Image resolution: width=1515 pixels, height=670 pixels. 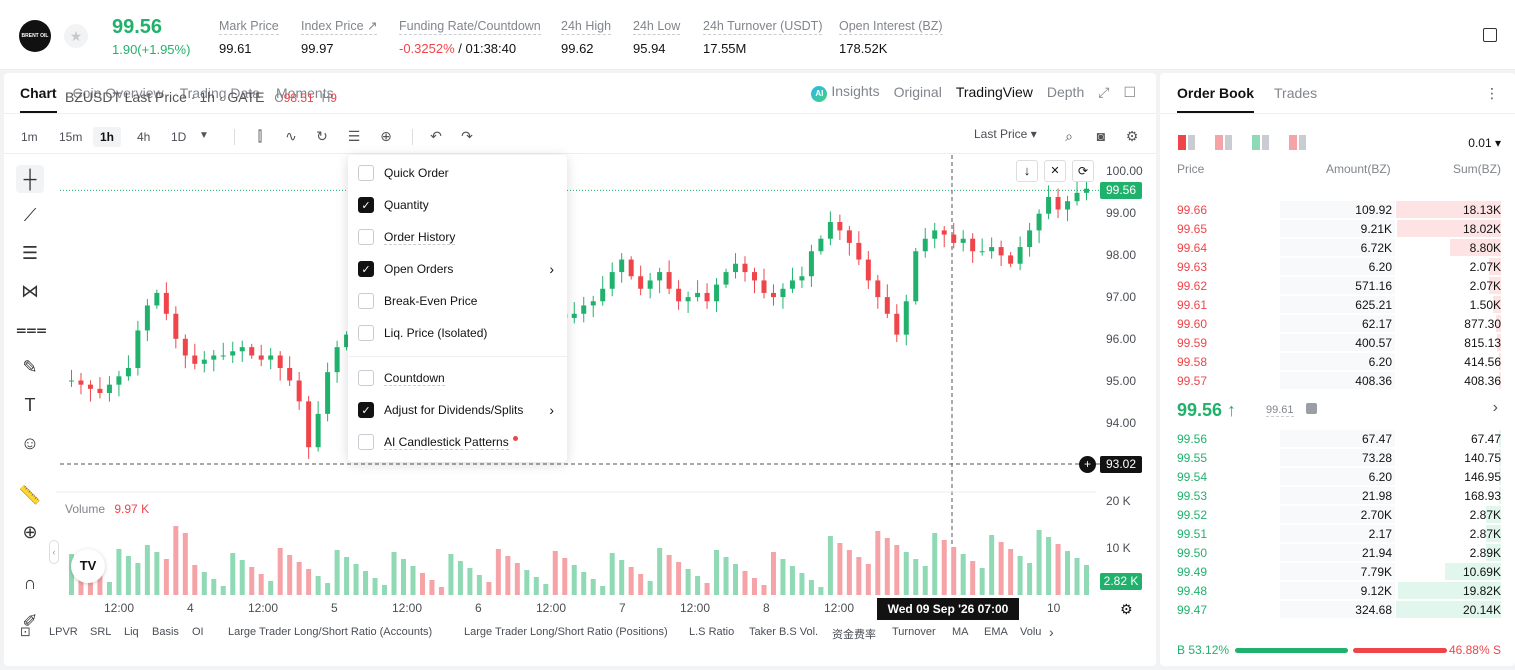 I want to click on tab-order-book: Order Book, so click(x=1216, y=99).